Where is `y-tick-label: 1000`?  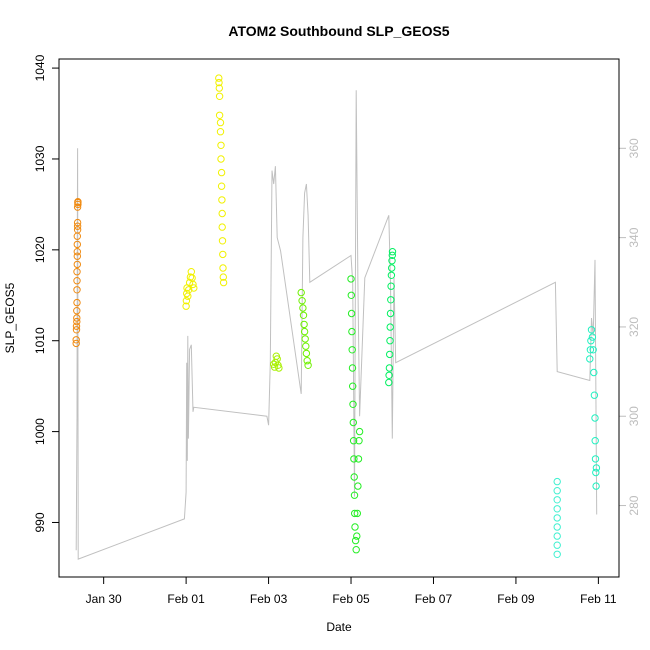 y-tick-label: 1000 is located at coordinates (40, 431).